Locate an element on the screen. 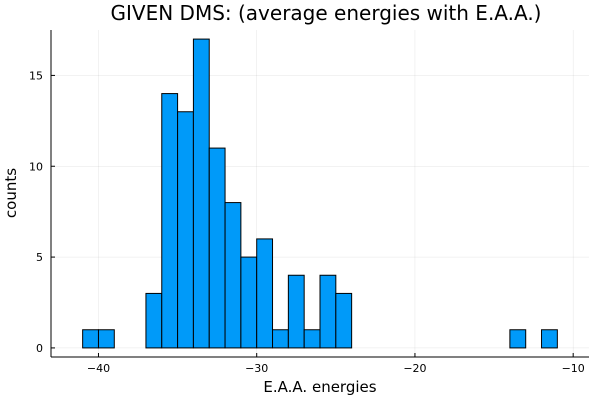 The image size is (600, 400). y-tick-label: 0 is located at coordinates (39, 348).